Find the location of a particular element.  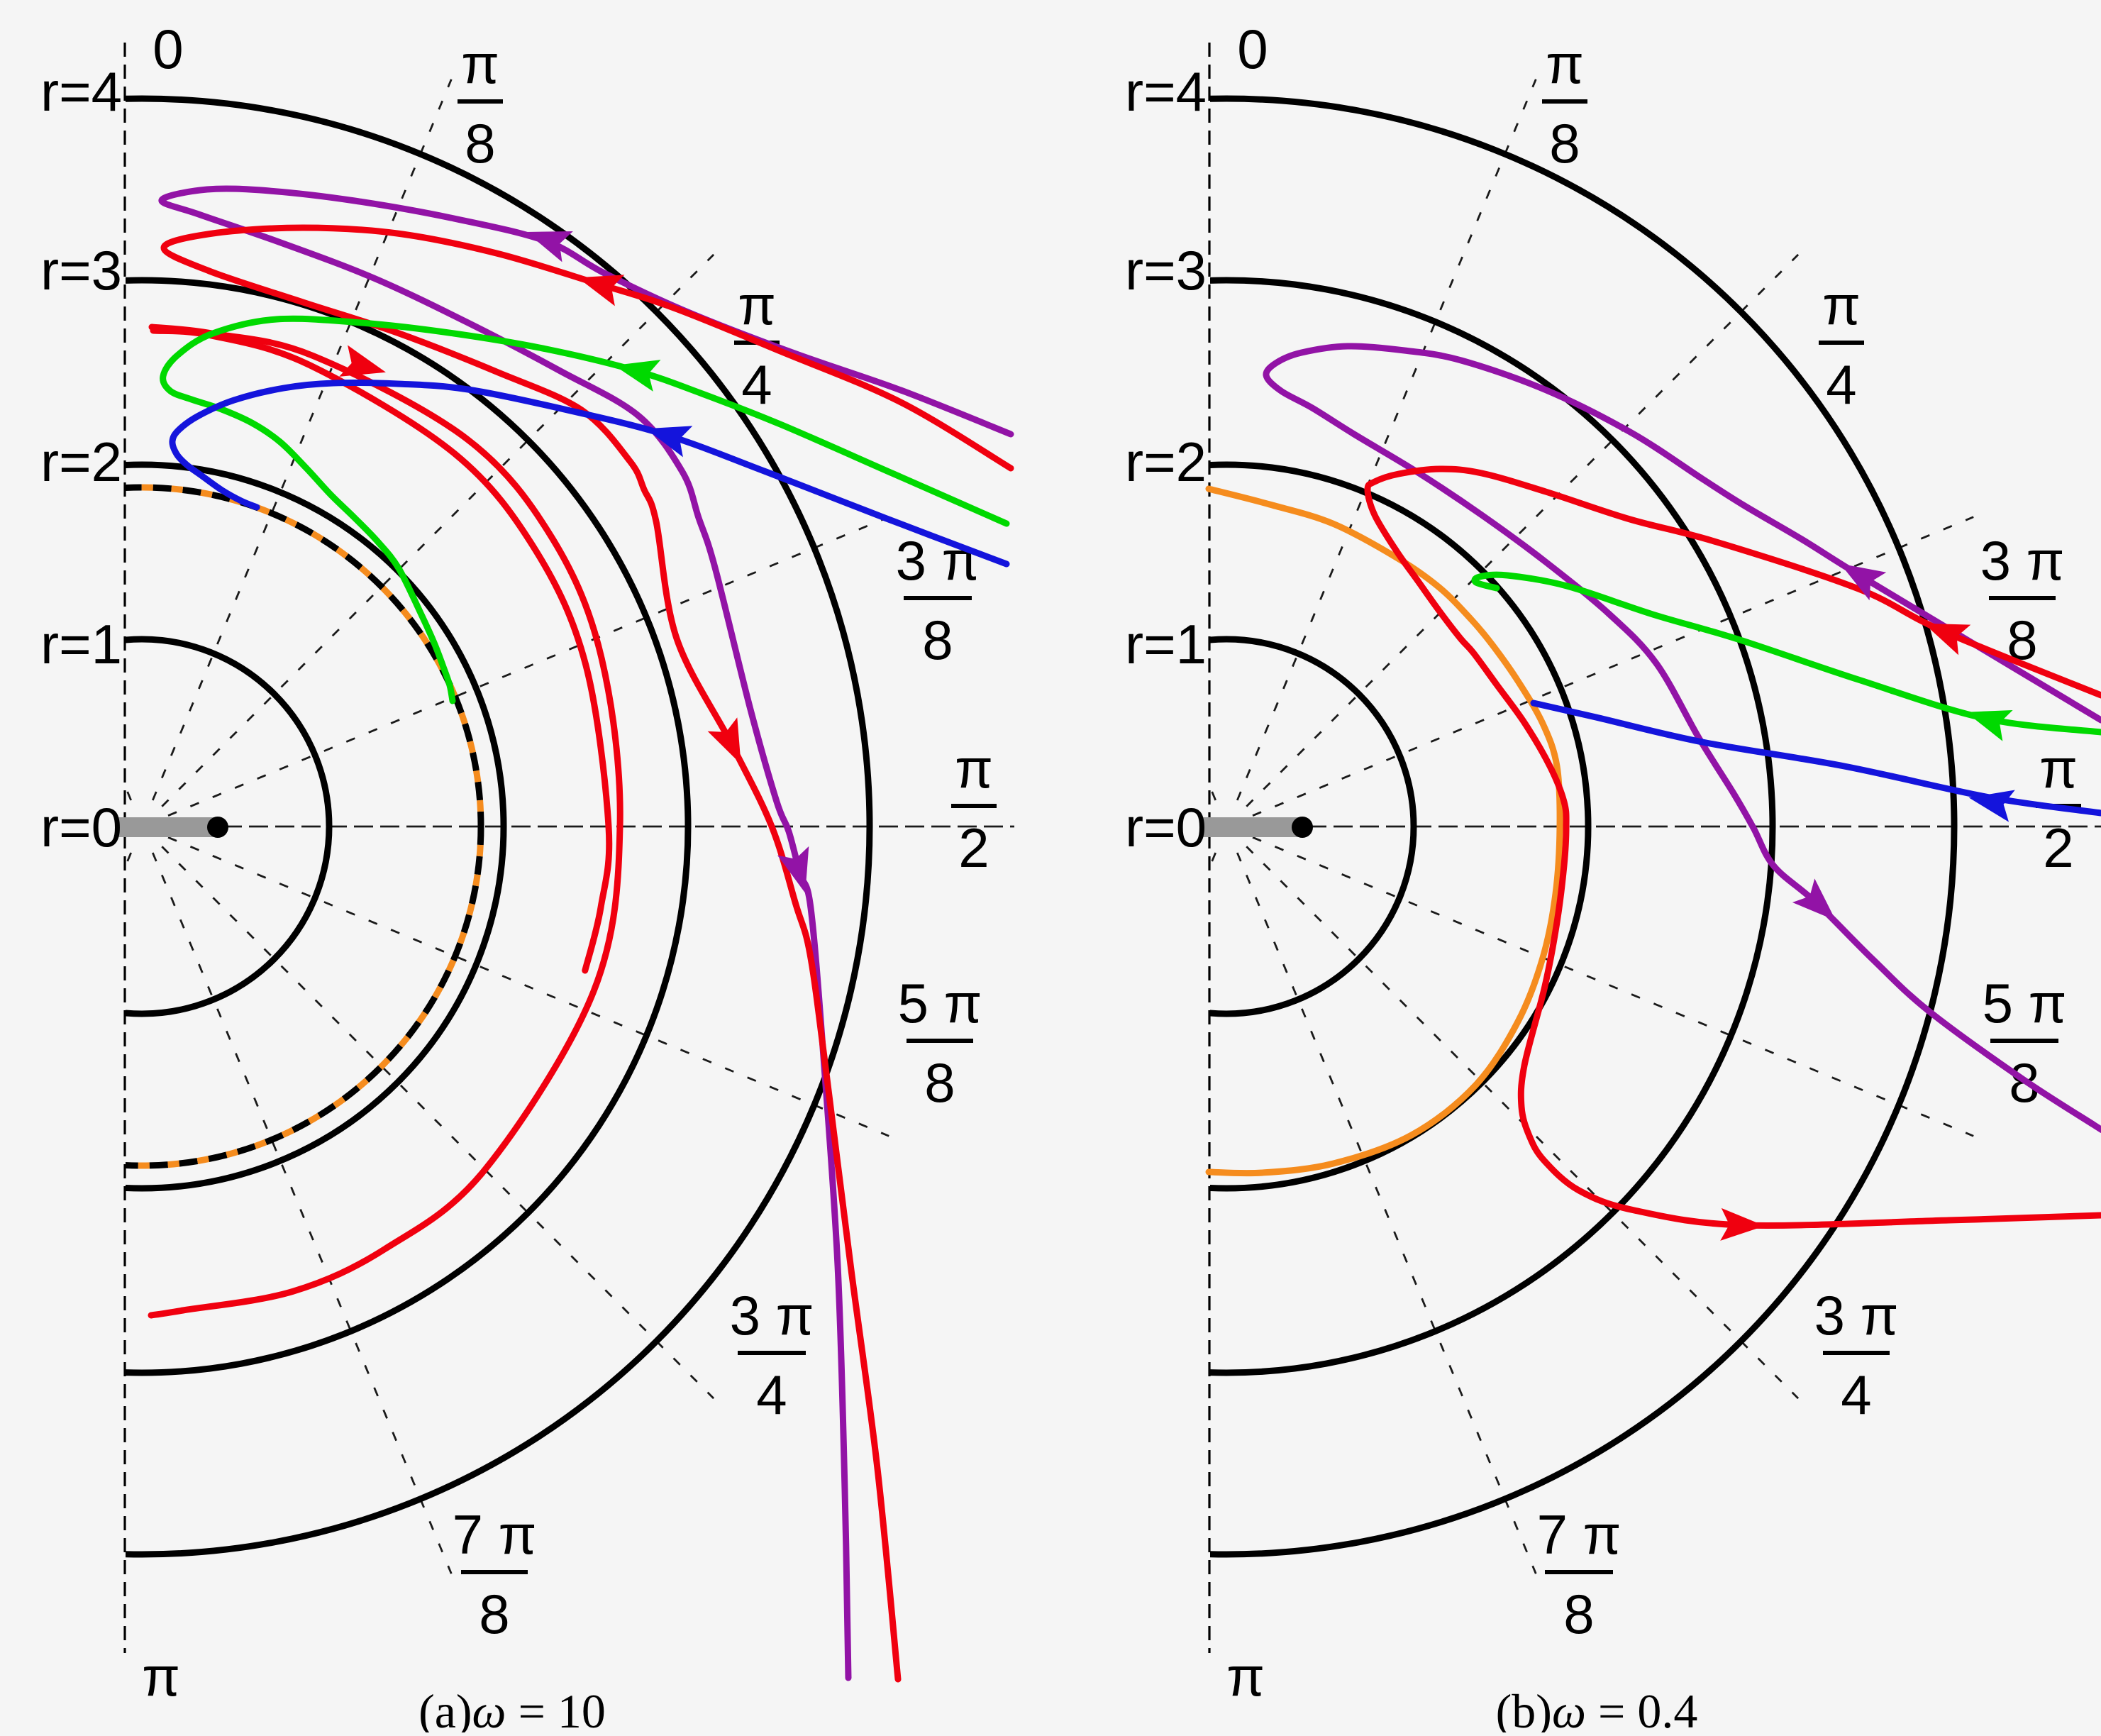

svg-text: (a)ω = 10 is located at coordinates (512, 1708).